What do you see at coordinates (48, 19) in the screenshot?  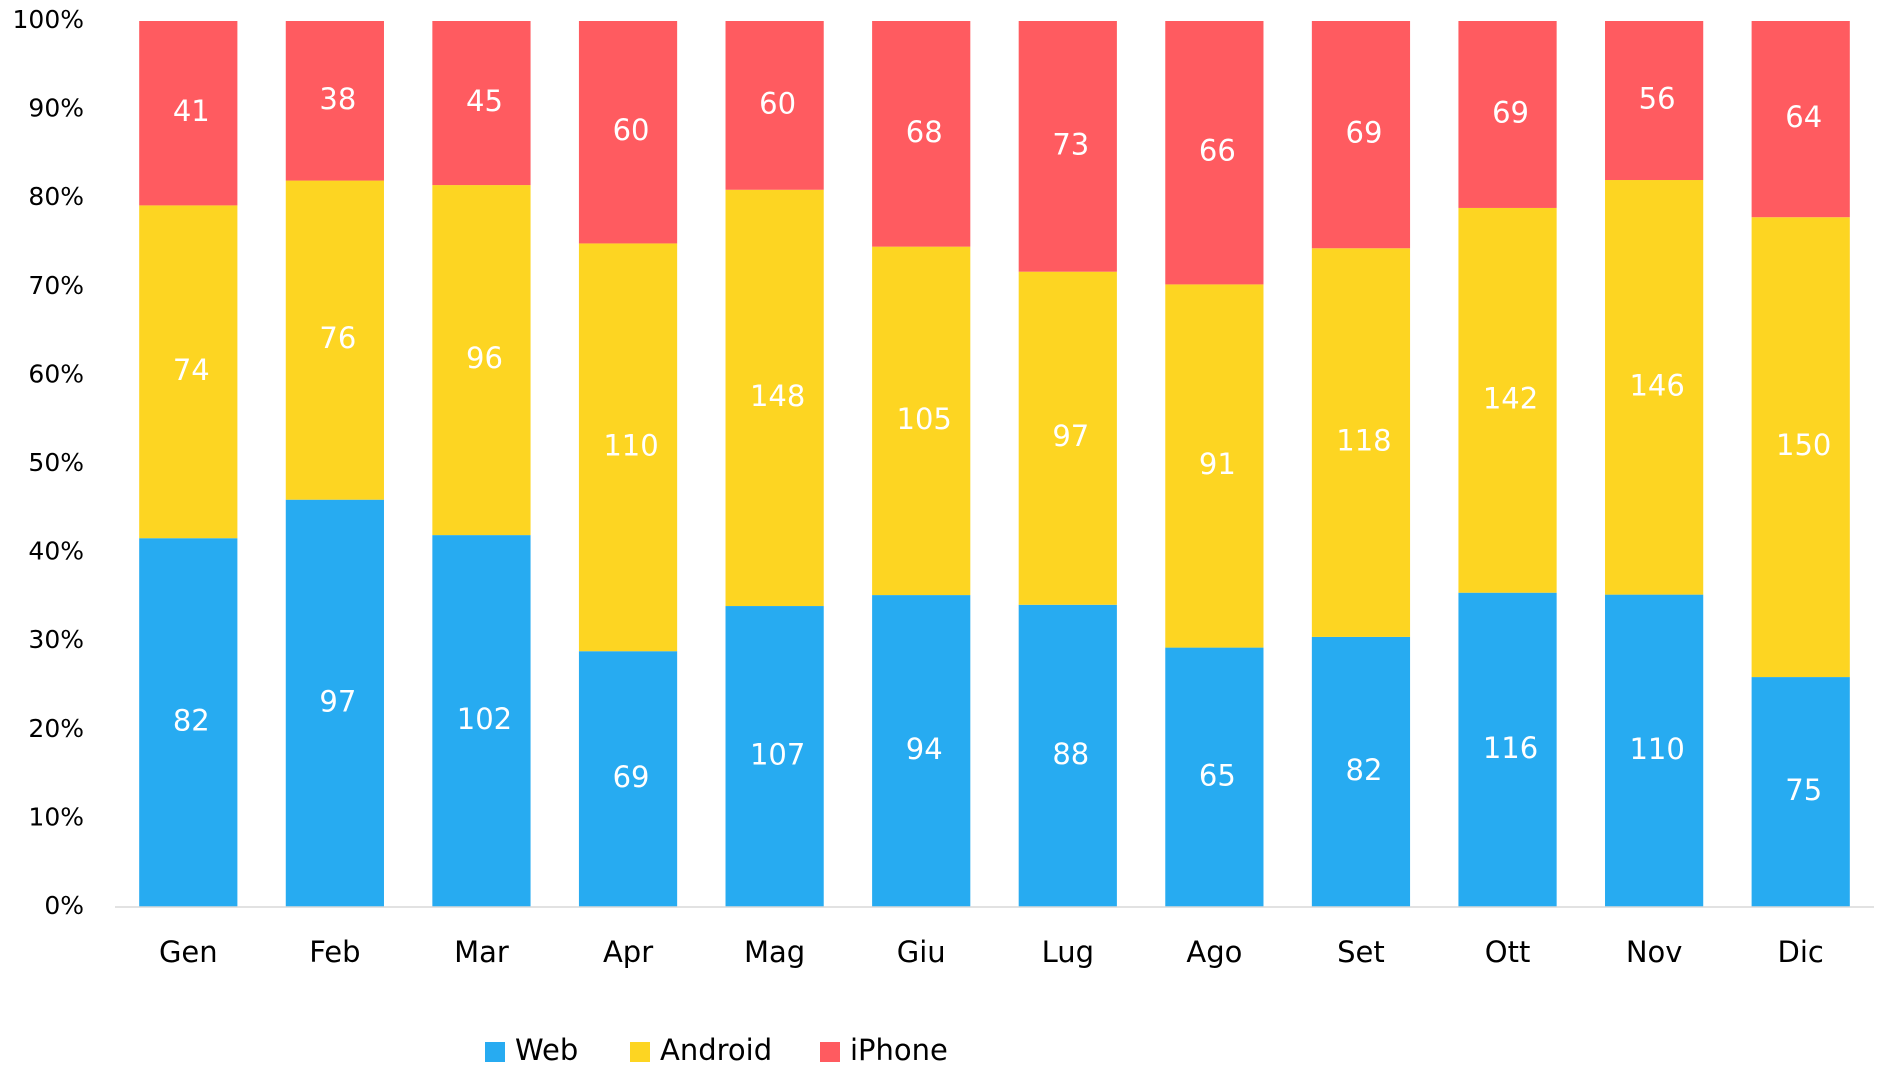 I see `y-tick-label: 100%` at bounding box center [48, 19].